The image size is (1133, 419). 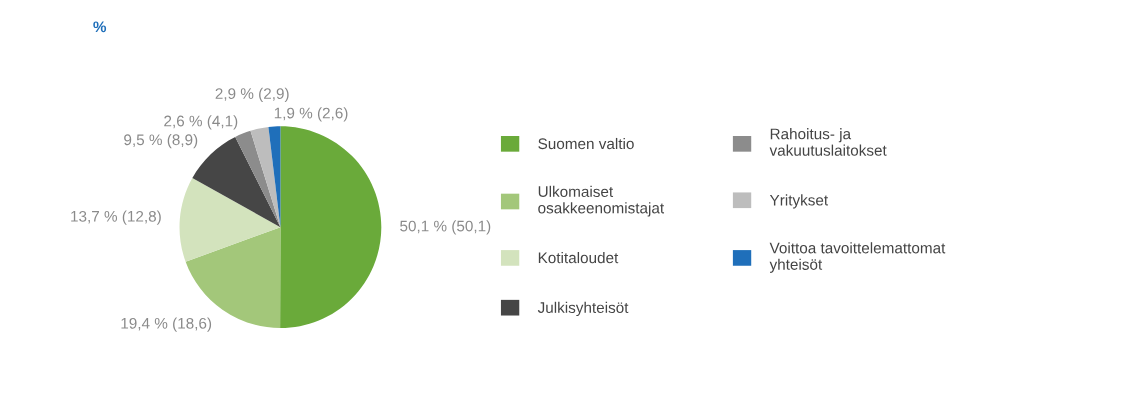 I want to click on data-label: 50,1 % (50,1), so click(x=445, y=227).